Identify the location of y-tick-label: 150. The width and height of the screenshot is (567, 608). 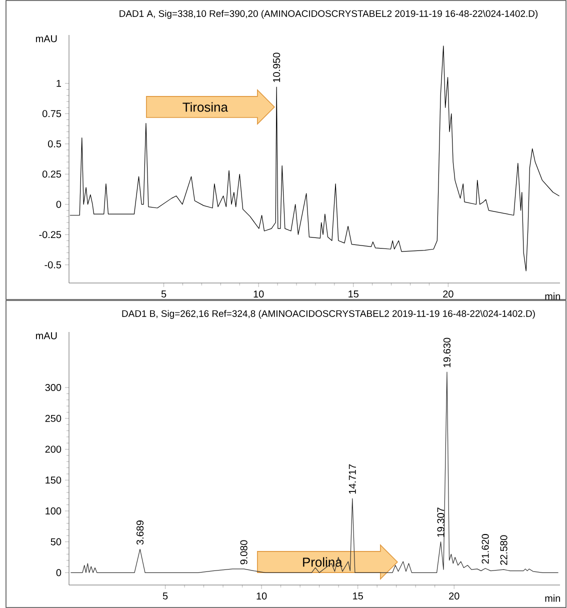
(54, 480).